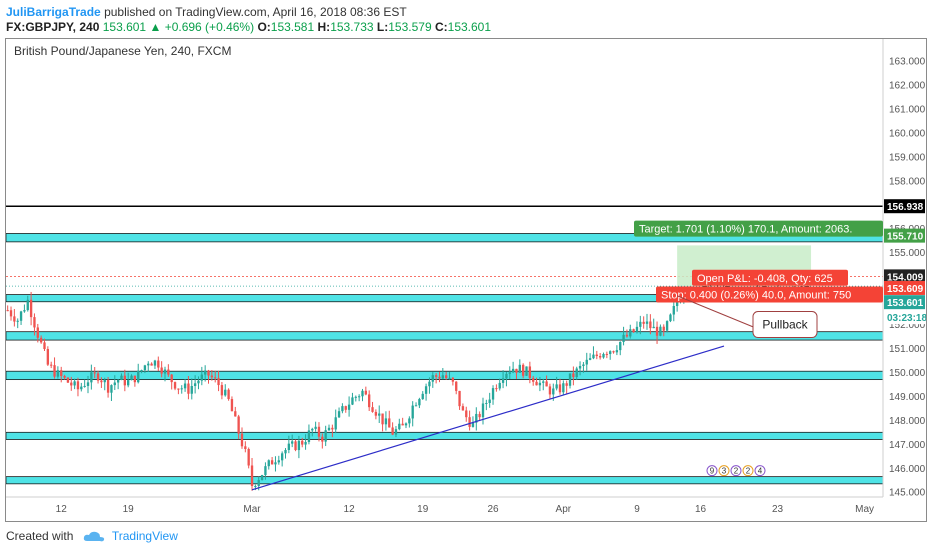 The width and height of the screenshot is (932, 550). What do you see at coordinates (469, 27) in the screenshot?
I see `close-value: 153.601` at bounding box center [469, 27].